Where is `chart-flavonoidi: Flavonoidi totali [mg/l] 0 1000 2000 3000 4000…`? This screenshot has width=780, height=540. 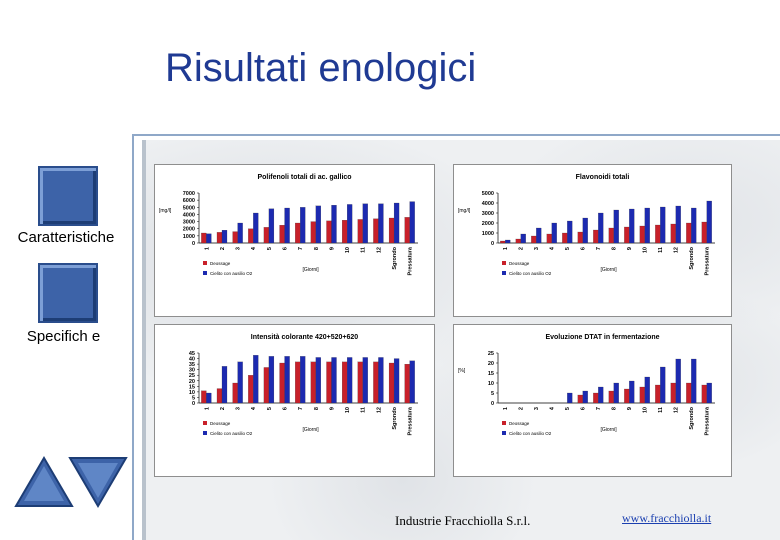
chart-flavonoidi: Flavonoidi totali [mg/l] 0 1000 2000 3000 4000… is located at coordinates (592, 240).